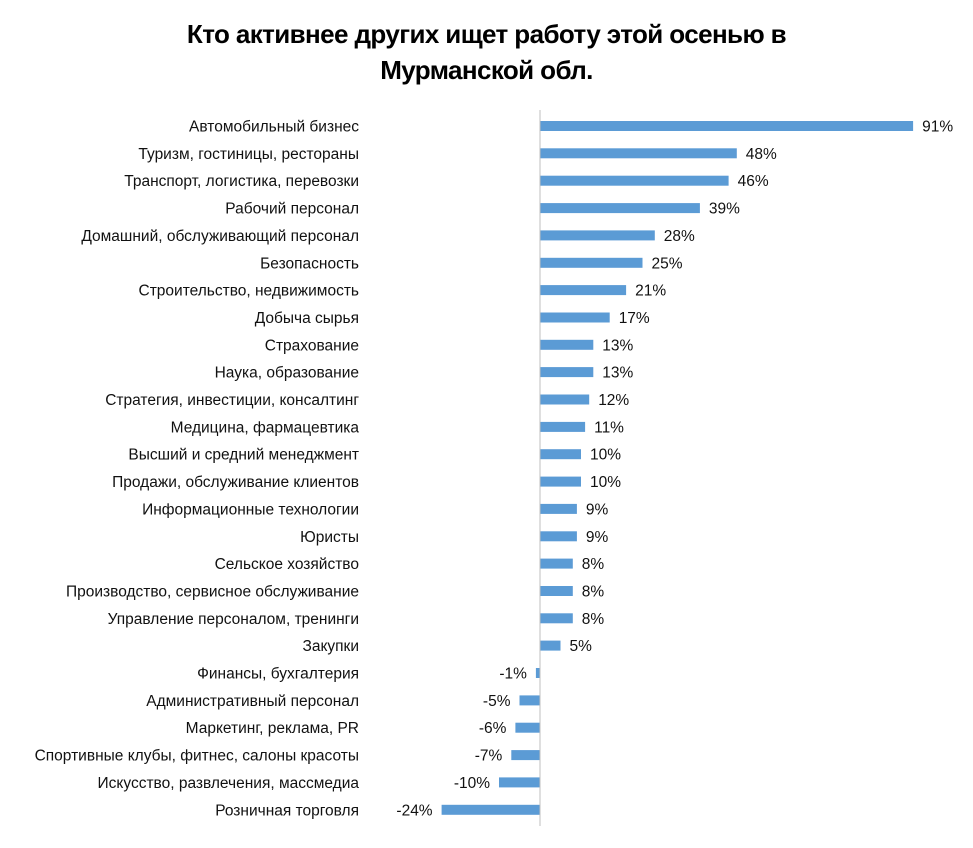 The image size is (973, 848). I want to click on category-label: Искусство, развлечения, массмедиа, so click(229, 783).